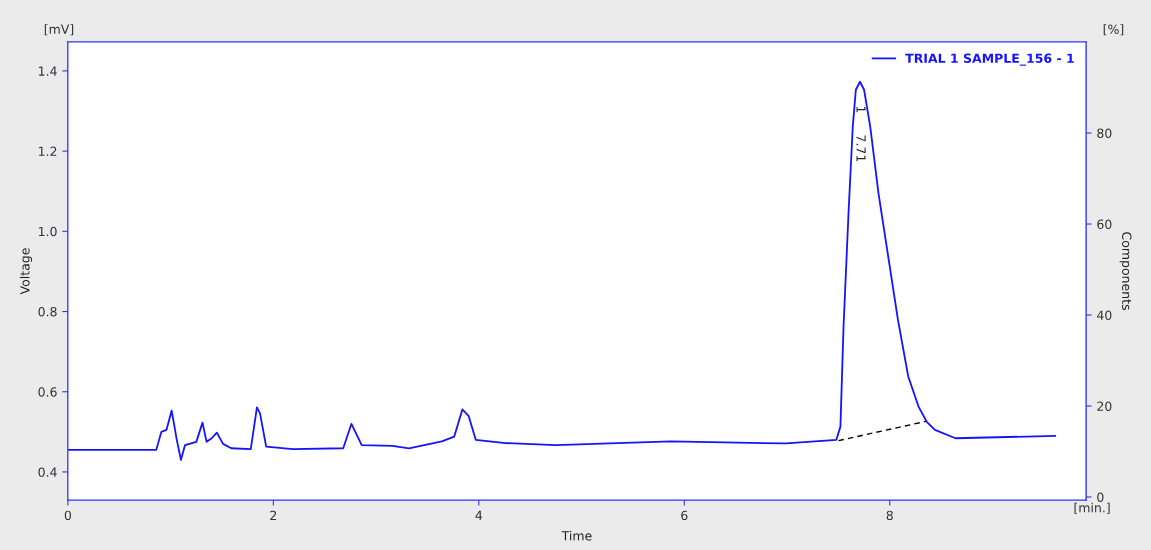 This screenshot has width=1151, height=550. I want to click on y-tick-label: 1.0, so click(47, 231).